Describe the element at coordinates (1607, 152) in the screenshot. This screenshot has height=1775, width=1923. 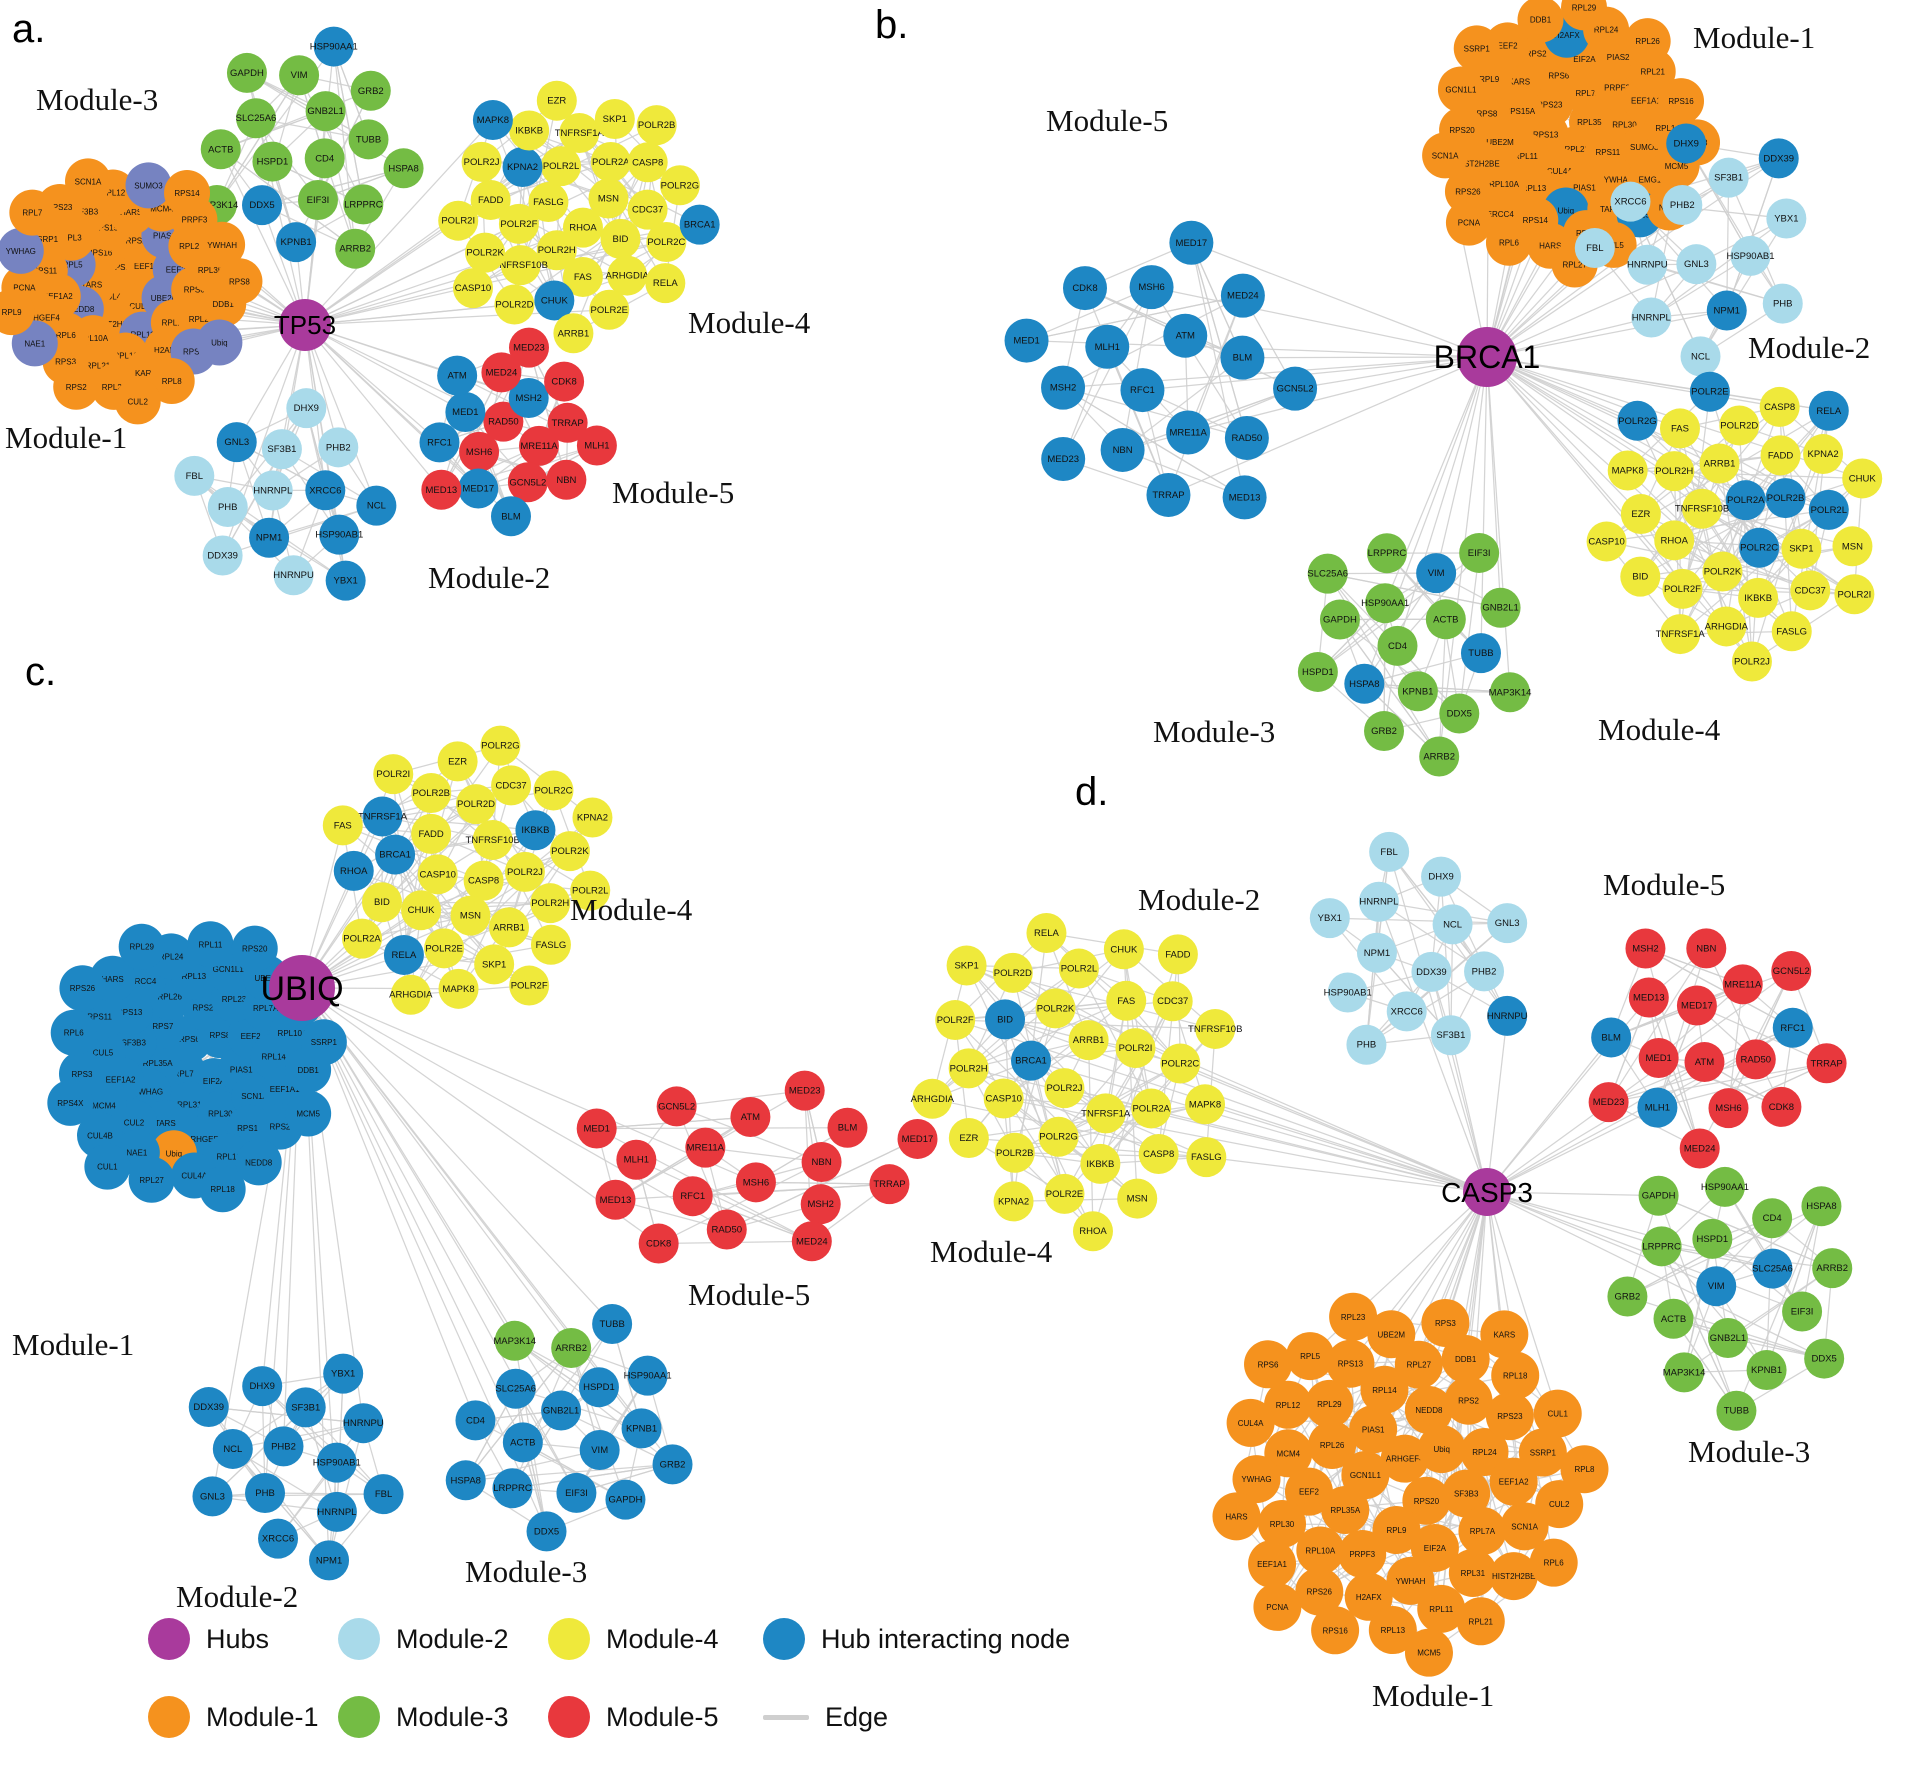
I see `node-label: RPS11` at that location.